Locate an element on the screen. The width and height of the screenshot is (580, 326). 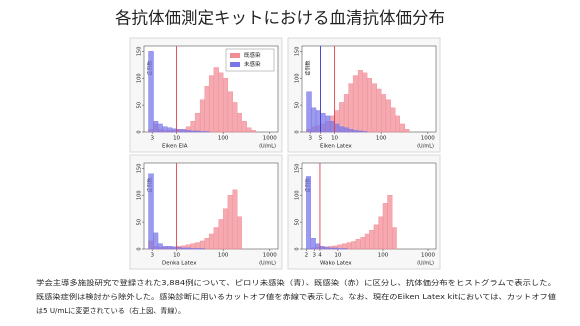
x-axis-label: Wako Latex is located at coordinates (336, 264).